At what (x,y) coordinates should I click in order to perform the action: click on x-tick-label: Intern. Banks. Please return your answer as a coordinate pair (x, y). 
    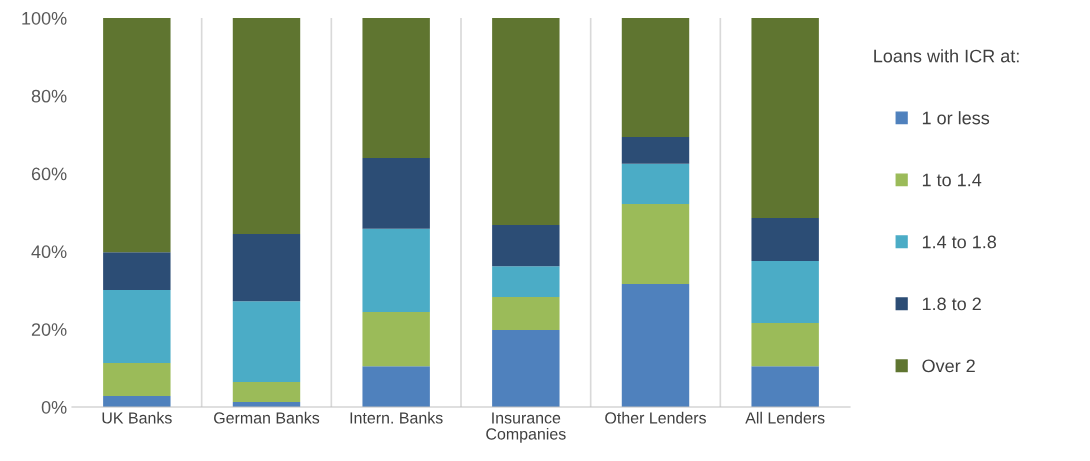
    Looking at the image, I should click on (396, 417).